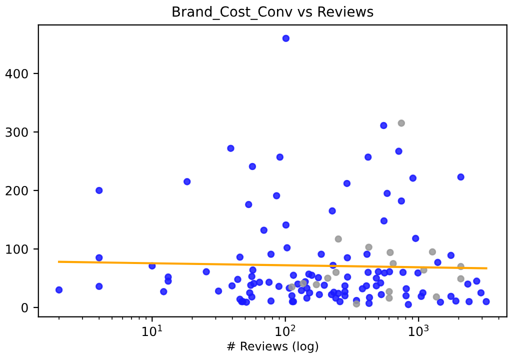 This screenshot has height=356, width=512. What do you see at coordinates (152, 330) in the screenshot?
I see `x-tick-label: 10$^{1}$` at bounding box center [152, 330].